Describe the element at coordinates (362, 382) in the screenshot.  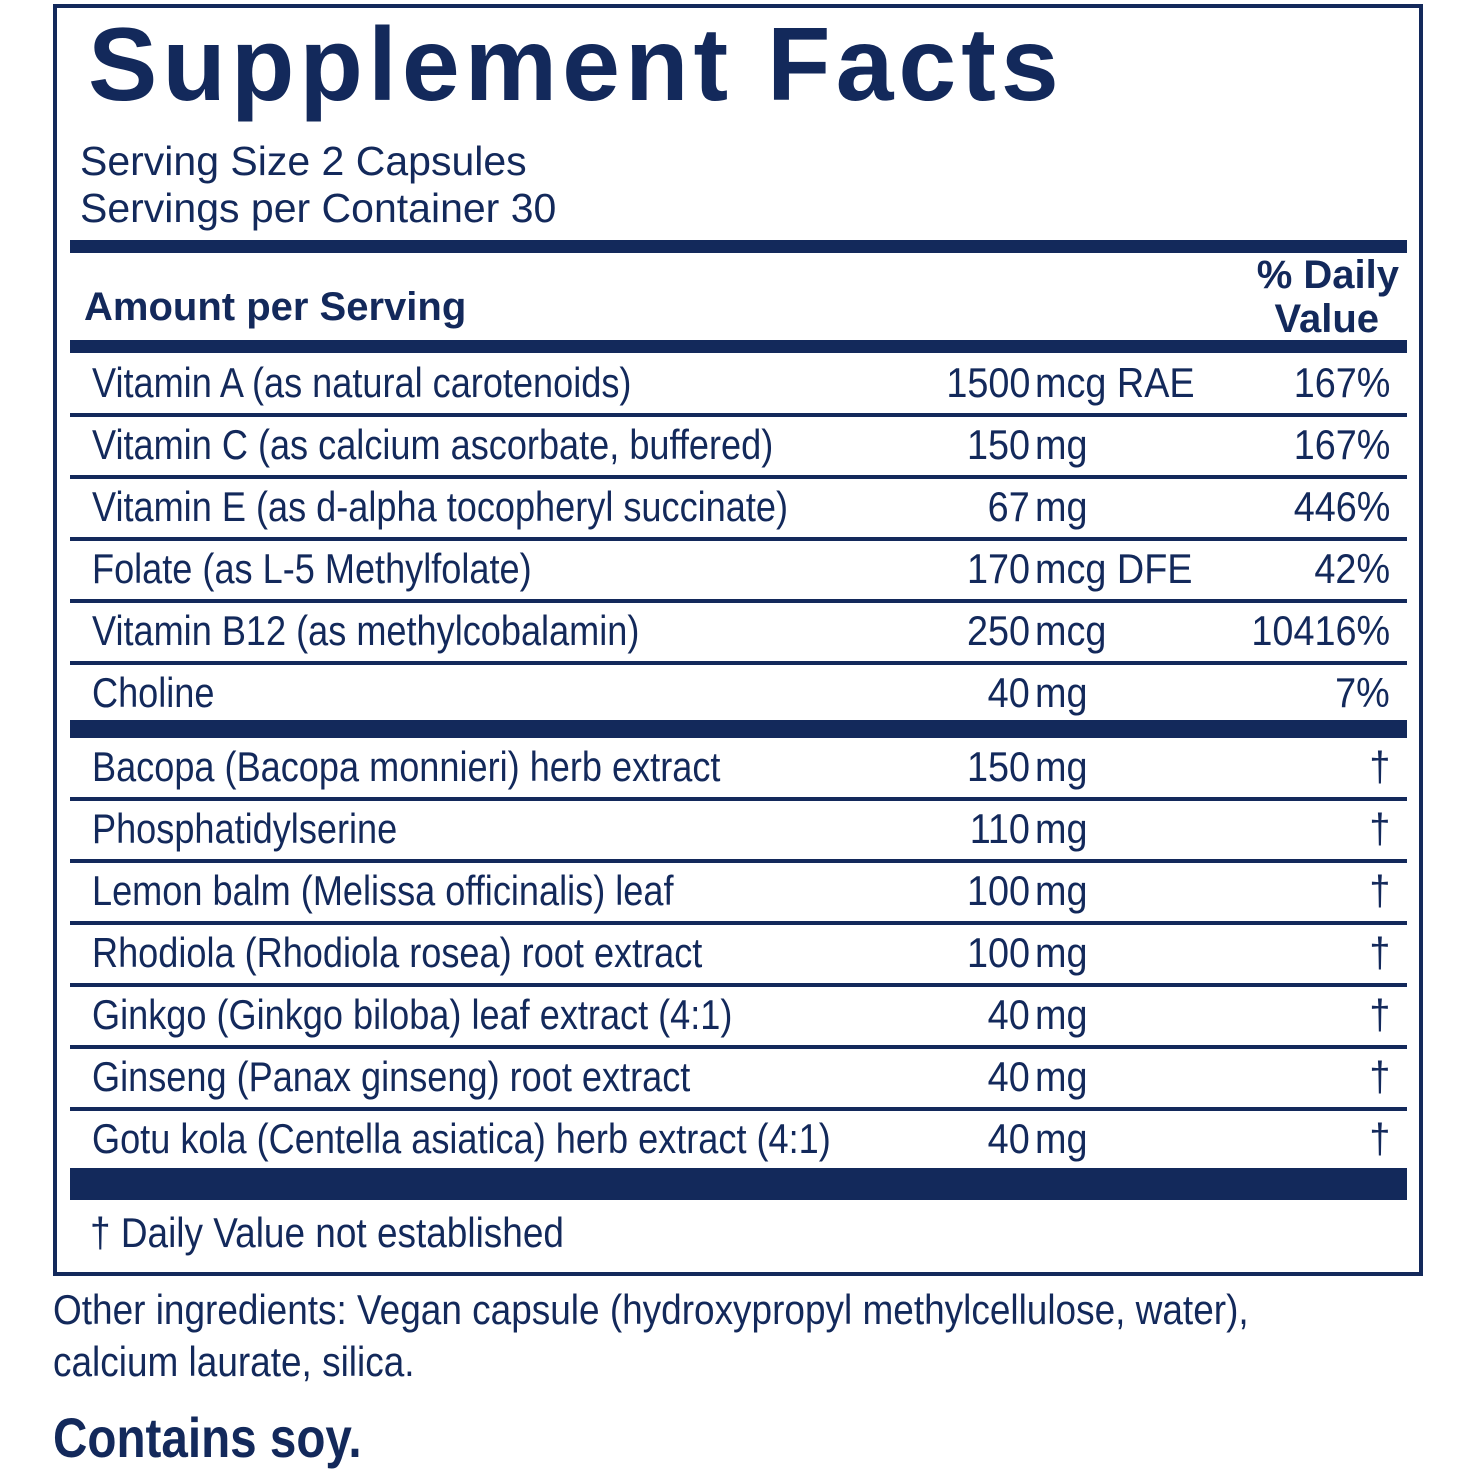
I see `nutrient-name: Vitamin A (as natural carotenoids)` at that location.